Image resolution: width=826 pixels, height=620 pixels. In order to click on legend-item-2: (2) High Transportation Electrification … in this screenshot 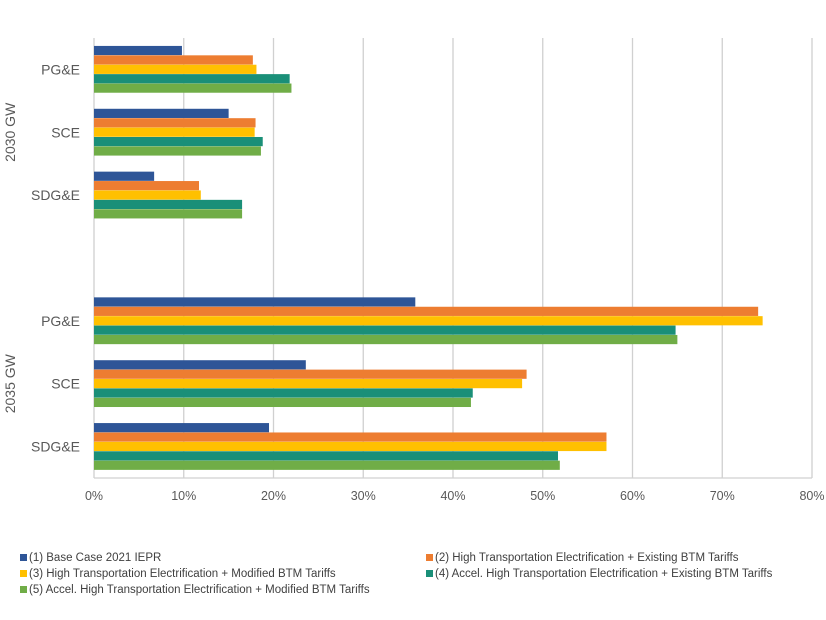, I will do `click(582, 558)`.